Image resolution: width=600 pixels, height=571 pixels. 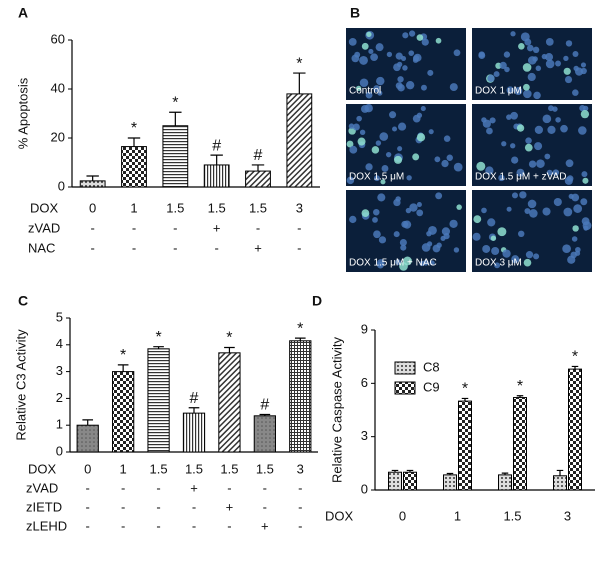 I want to click on condition-name: zLEHD, so click(x=46, y=525).